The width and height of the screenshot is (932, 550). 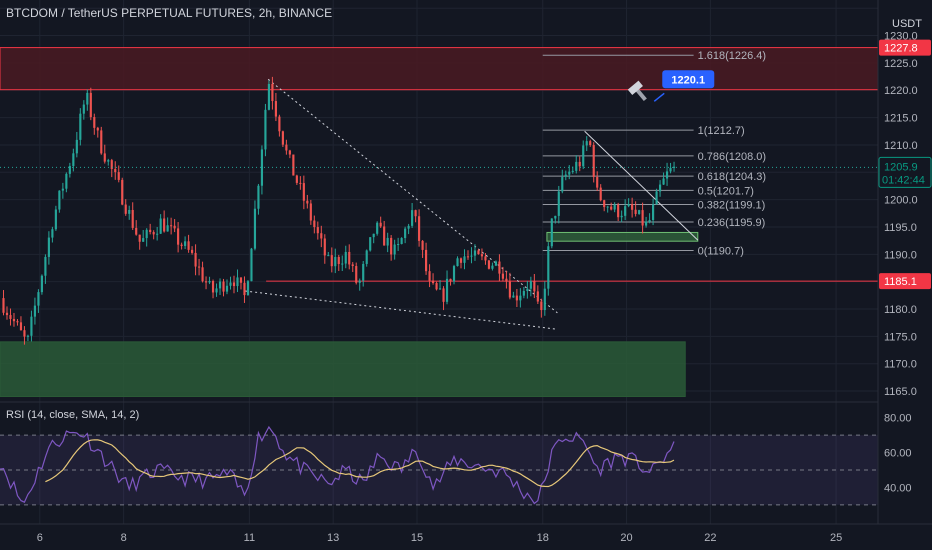 I want to click on price-tick-label: 1230.0, so click(x=901, y=37).